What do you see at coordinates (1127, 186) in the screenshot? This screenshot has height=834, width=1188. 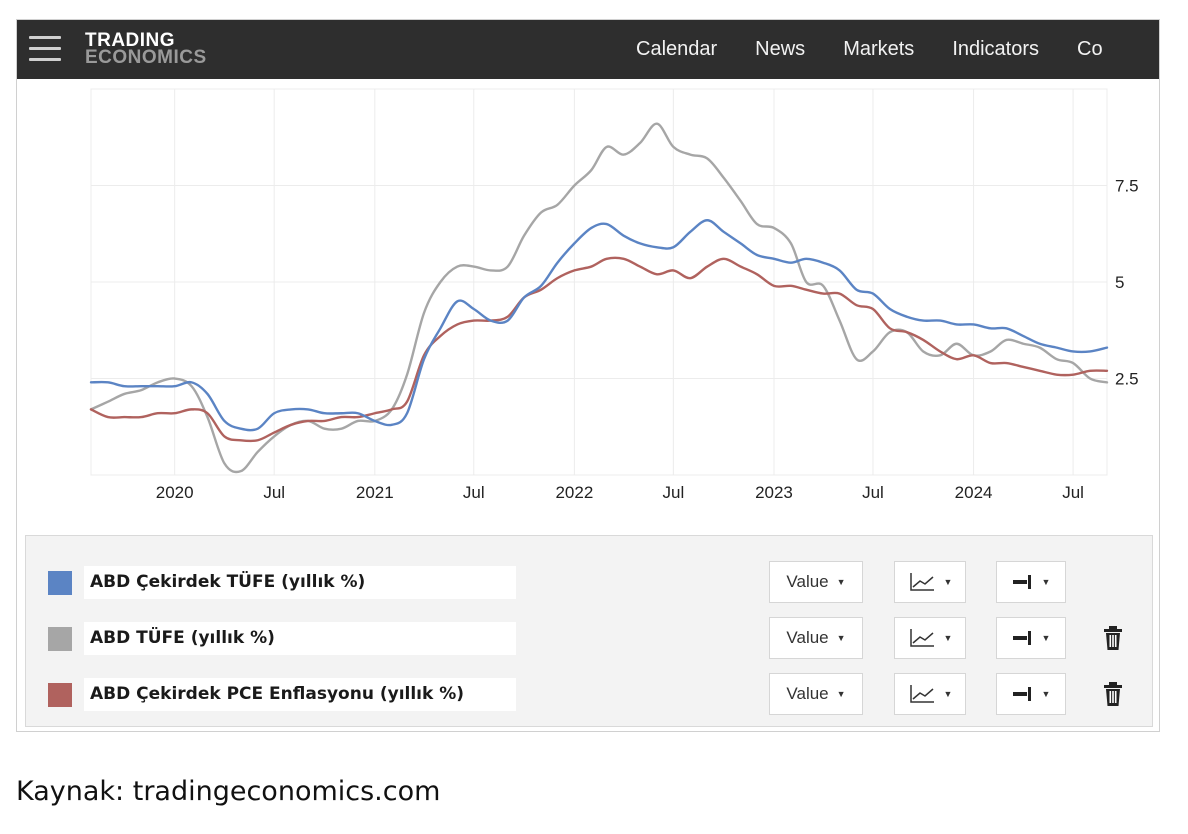 I see `y-tick-label: 7.5` at bounding box center [1127, 186].